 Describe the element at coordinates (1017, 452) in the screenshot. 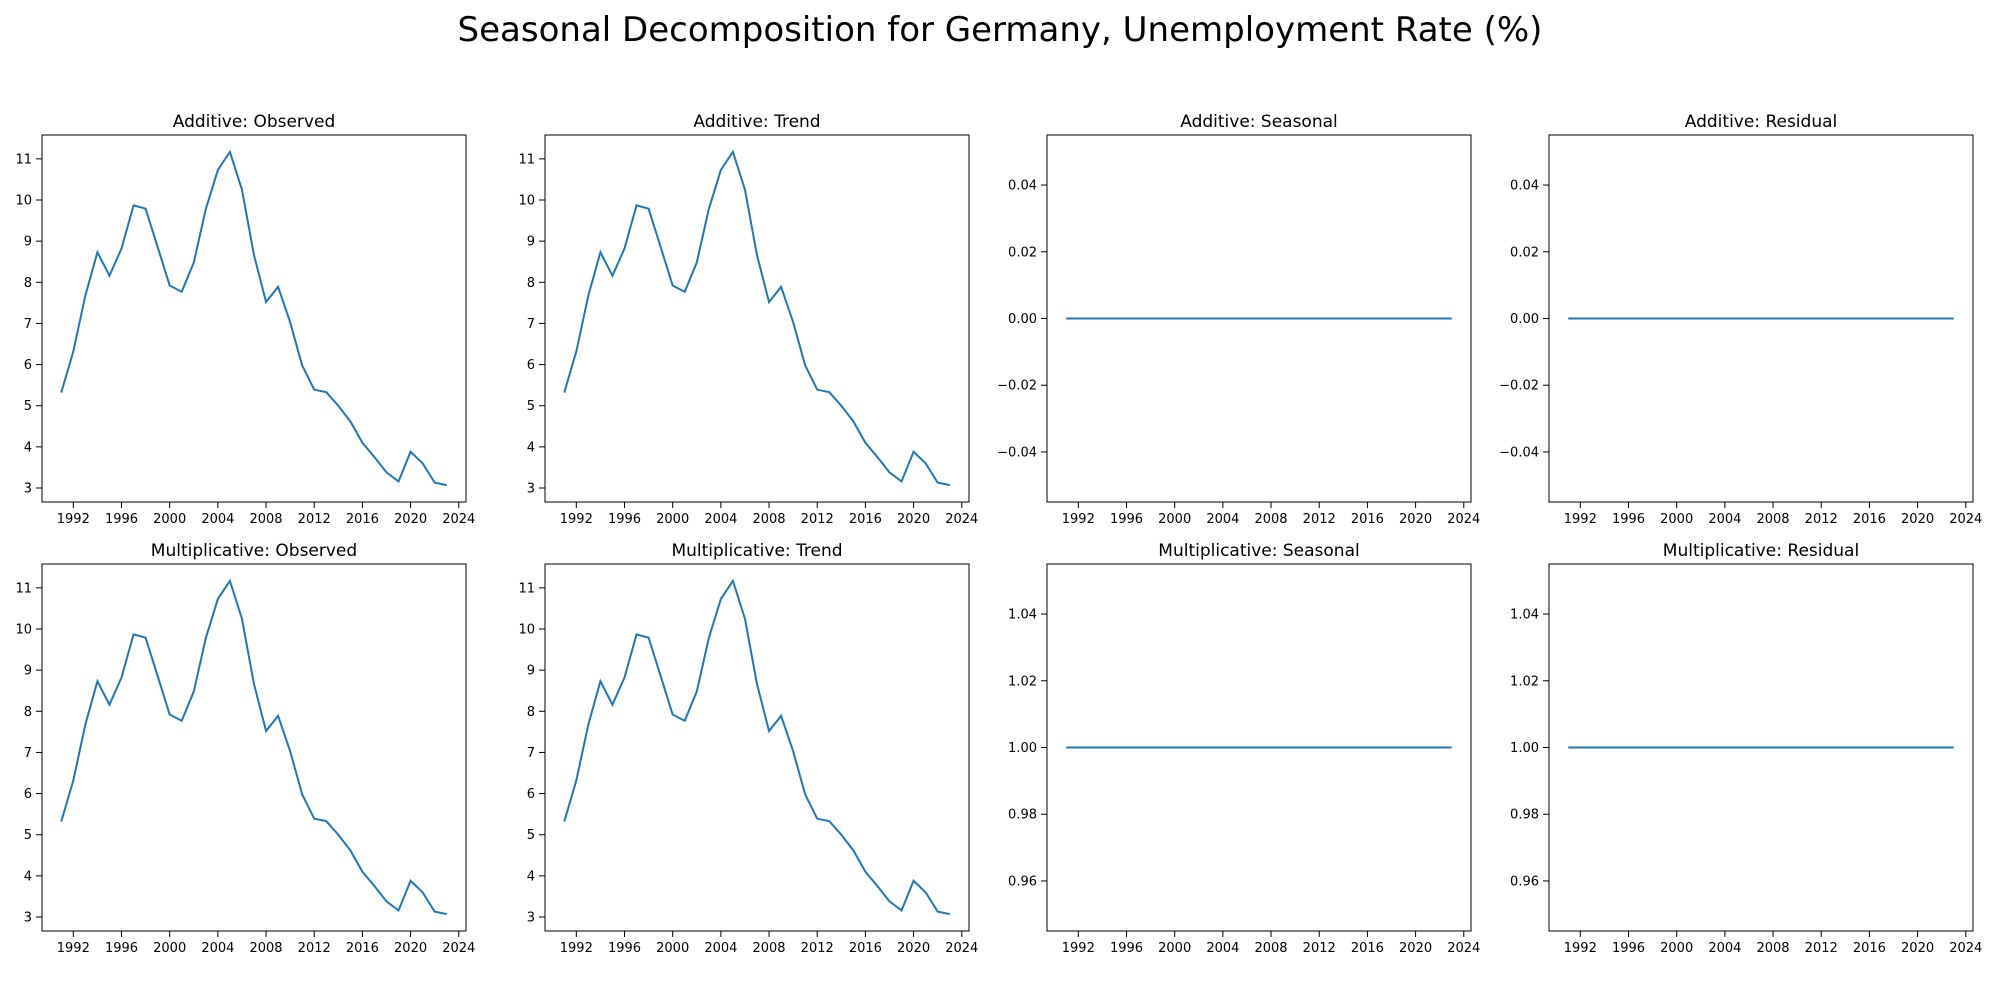

I see `y-tick-label: −0.04` at that location.